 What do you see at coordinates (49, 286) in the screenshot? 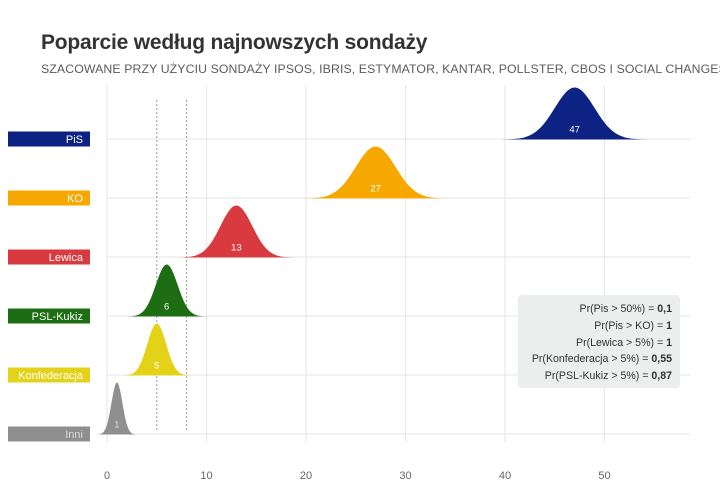
I see `label-layer: PiS KO Lewica PSL-Kukiz Konfederacja Inni` at bounding box center [49, 286].